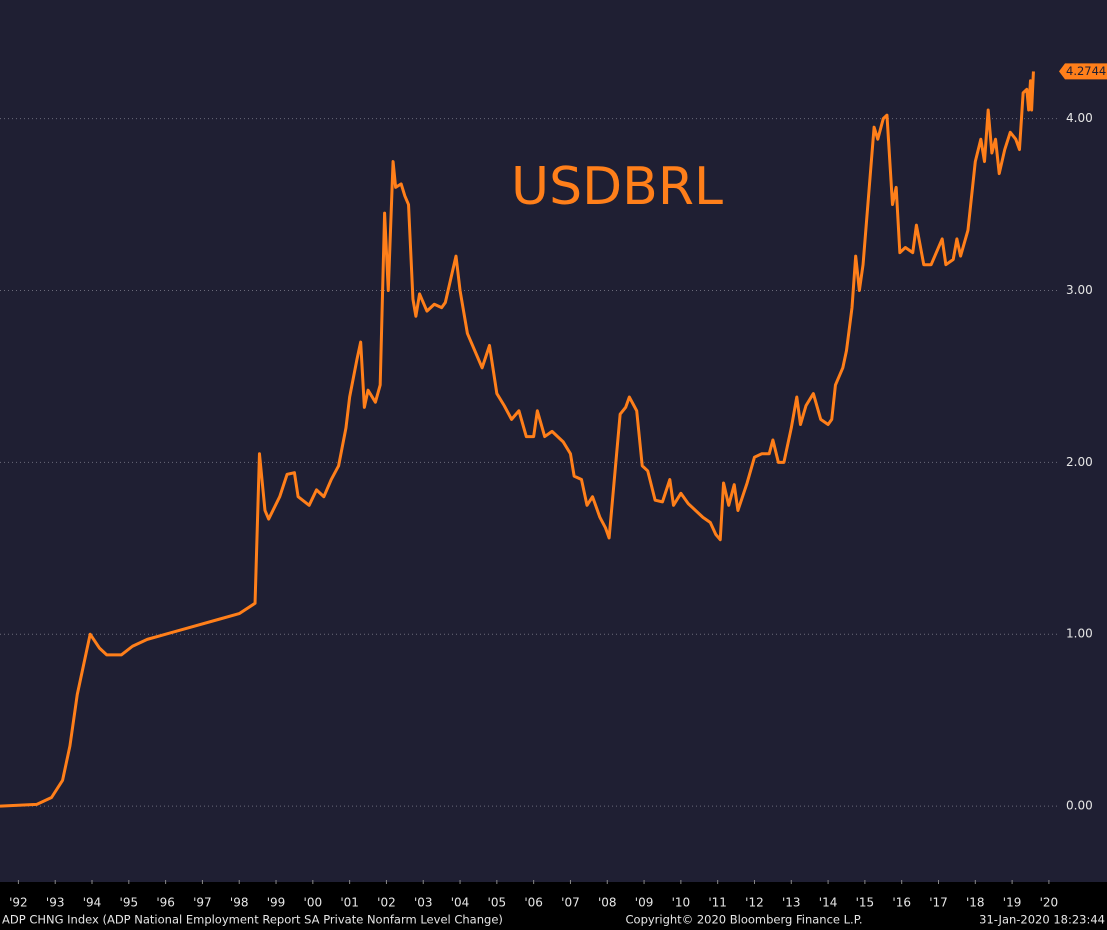 The height and width of the screenshot is (930, 1107). Describe the element at coordinates (1079, 806) in the screenshot. I see `y-tick-label: 0.00` at that location.